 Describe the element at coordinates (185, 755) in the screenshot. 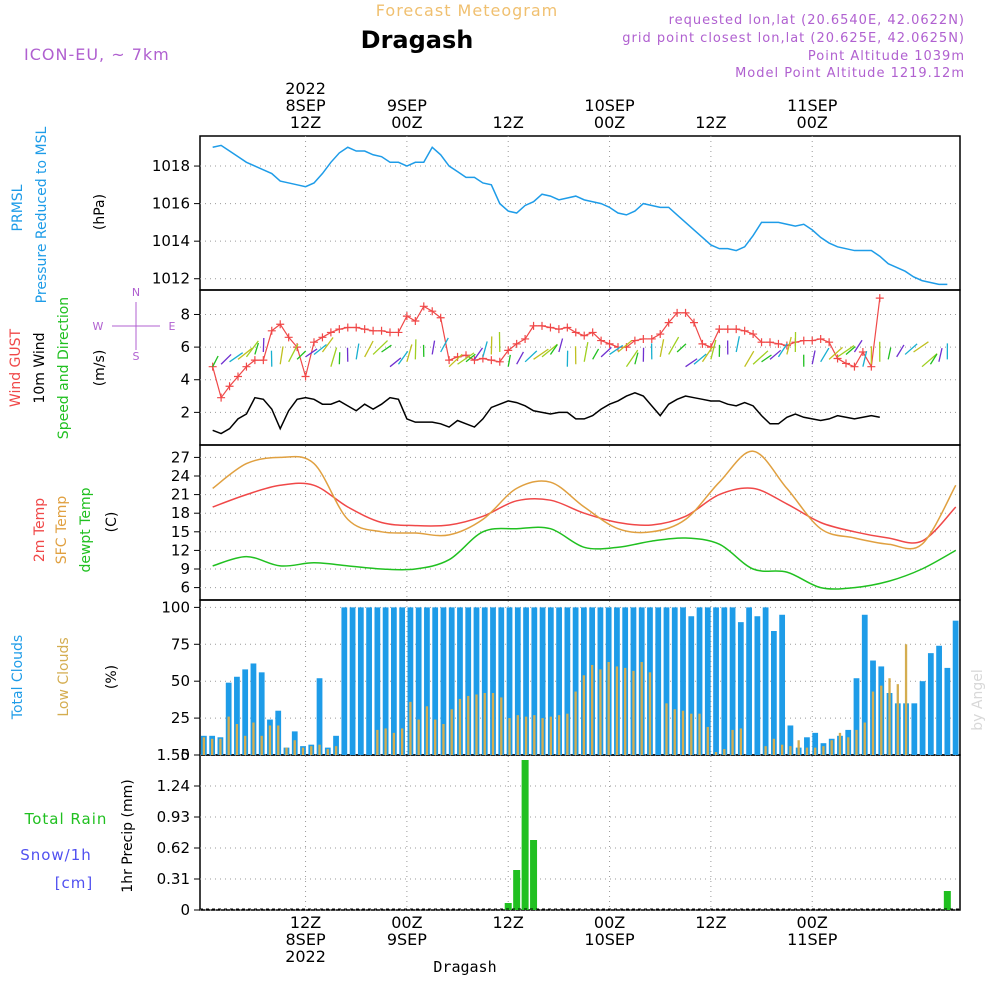

I see `clouds-tick-label: 0` at that location.